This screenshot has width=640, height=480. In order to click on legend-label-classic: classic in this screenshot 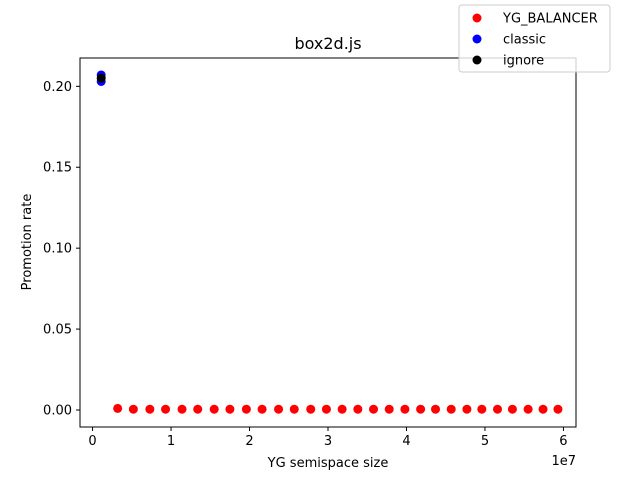, I will do `click(524, 40)`.